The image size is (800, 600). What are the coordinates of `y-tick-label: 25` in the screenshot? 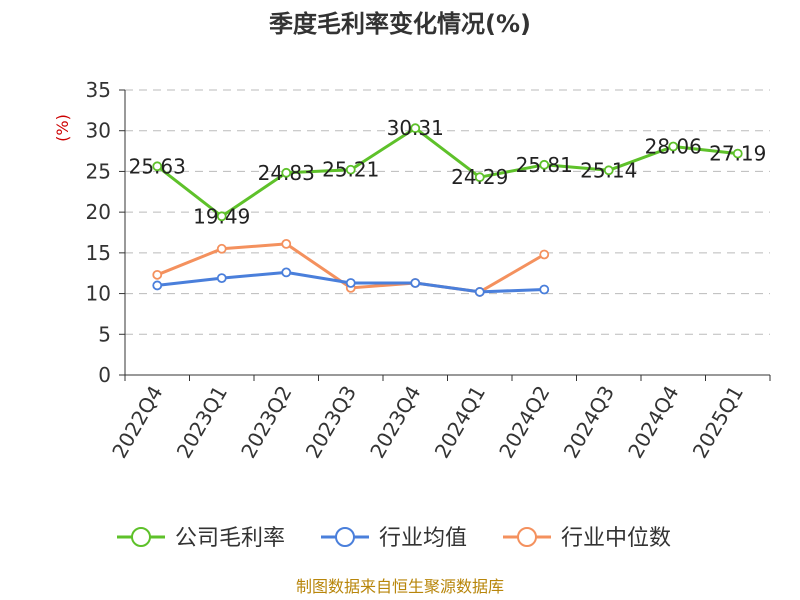 It's located at (98, 171).